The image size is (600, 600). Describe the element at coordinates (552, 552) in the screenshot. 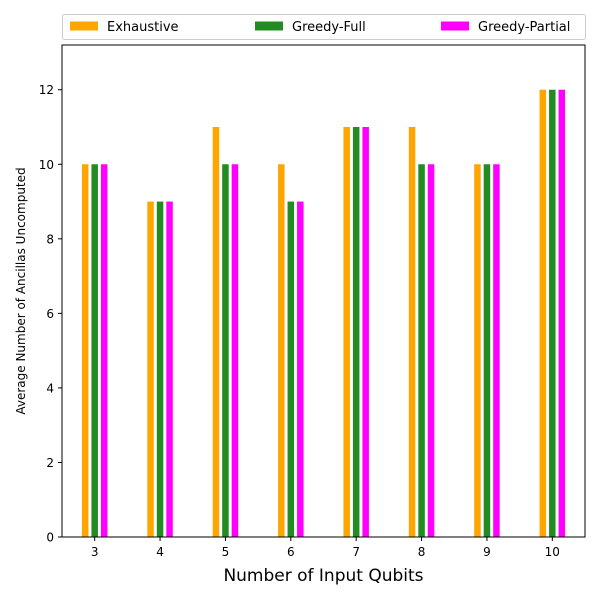

I see `x-tick-label: 10` at that location.